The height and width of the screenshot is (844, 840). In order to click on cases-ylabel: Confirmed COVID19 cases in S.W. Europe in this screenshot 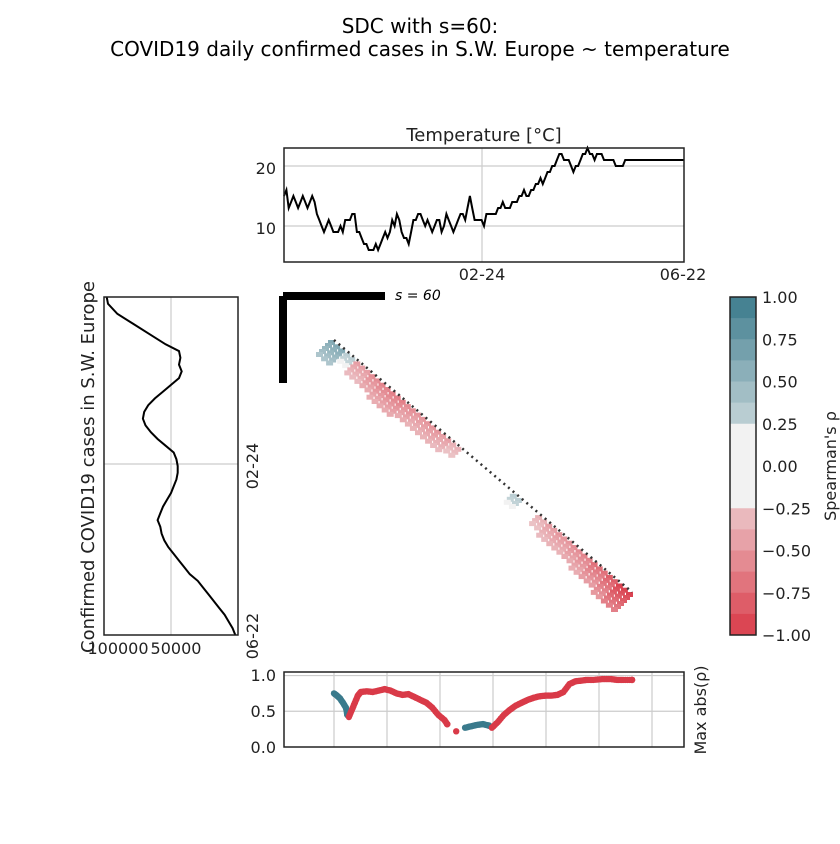, I will do `click(88, 467)`.